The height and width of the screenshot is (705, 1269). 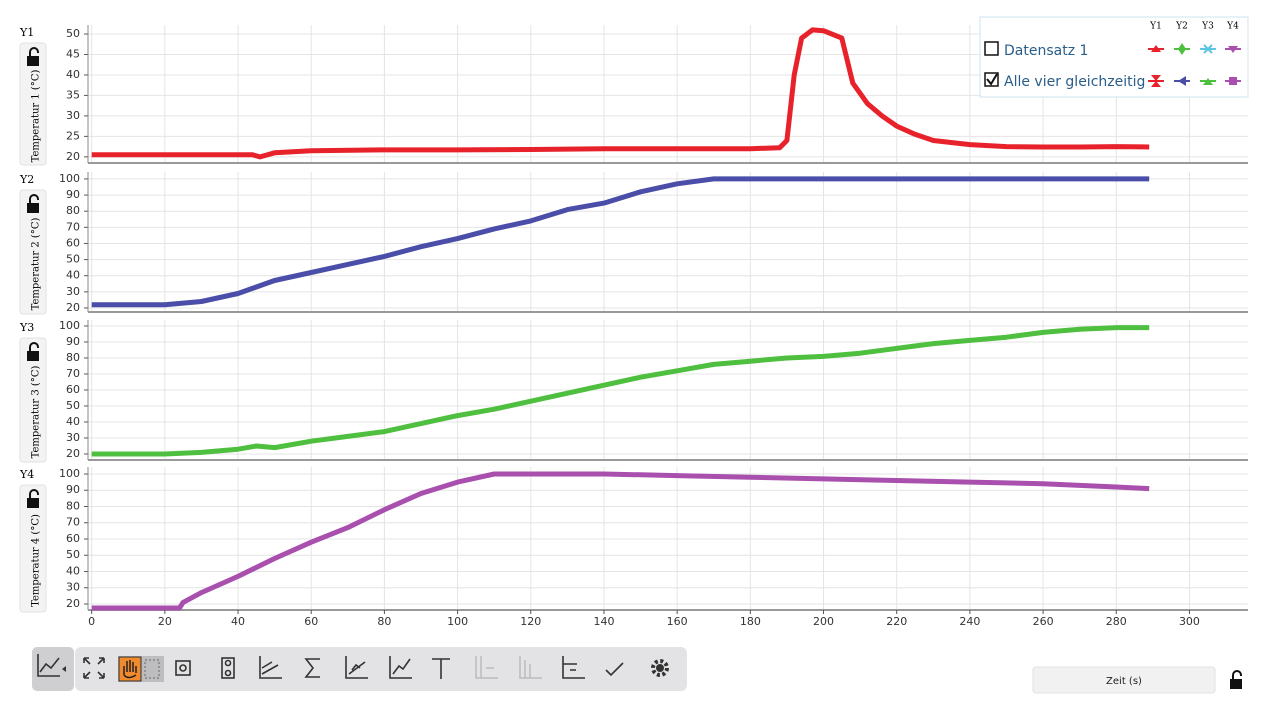 What do you see at coordinates (992, 79) in the screenshot?
I see `check-mark` at bounding box center [992, 79].